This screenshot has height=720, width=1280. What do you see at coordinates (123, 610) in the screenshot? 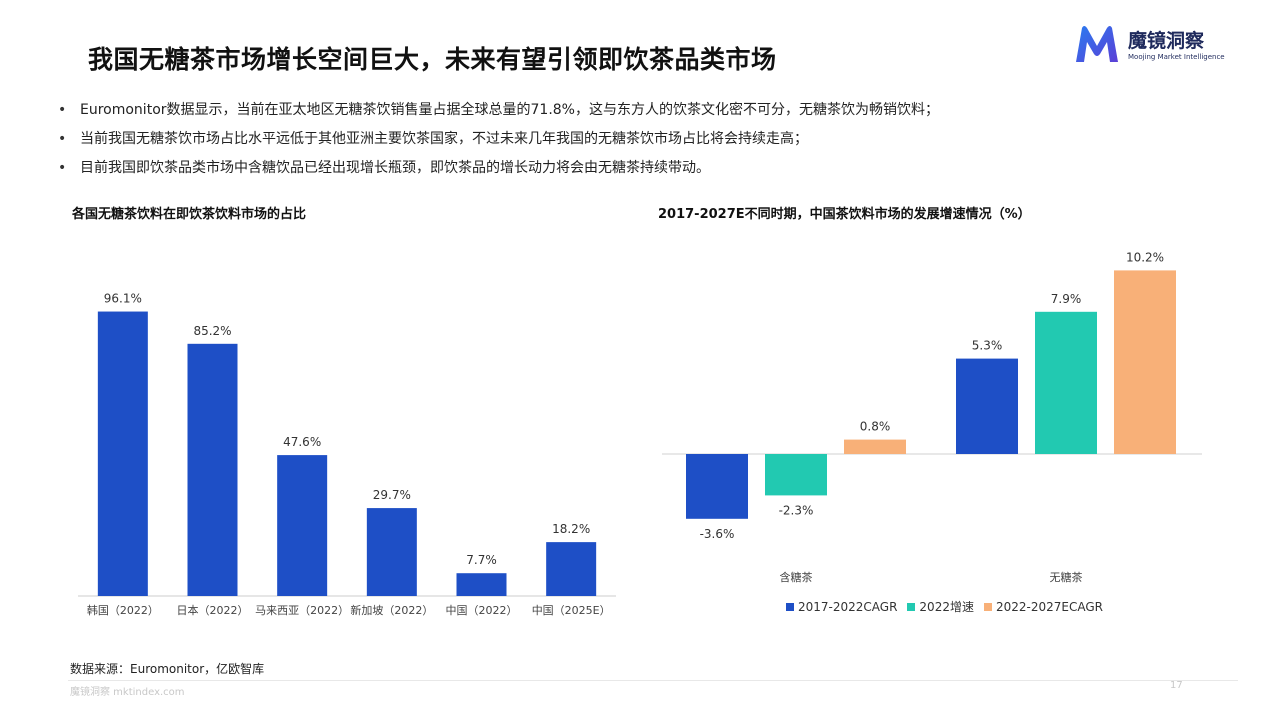
I see `tick-label: 韩国（2022）` at bounding box center [123, 610].